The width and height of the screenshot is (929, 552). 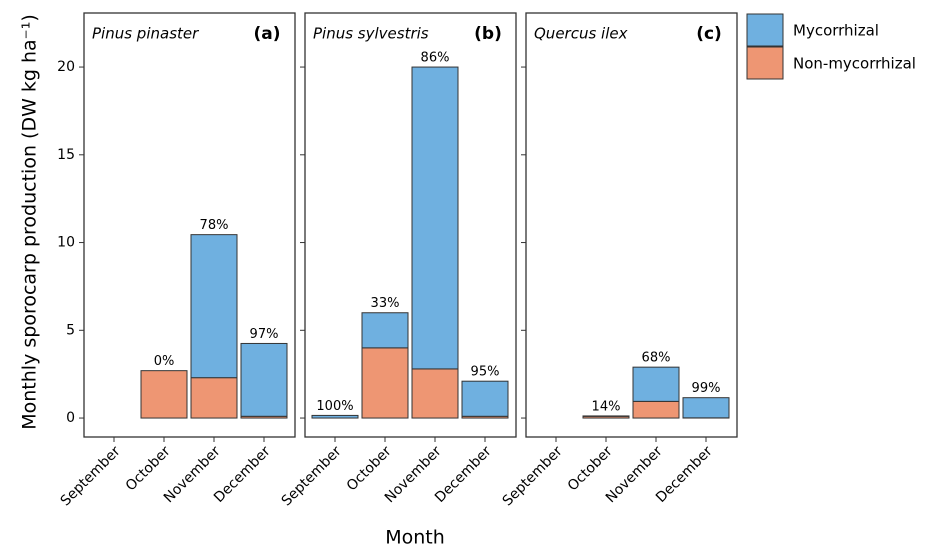 What do you see at coordinates (385, 303) in the screenshot?
I see `percent-label: 33%` at bounding box center [385, 303].